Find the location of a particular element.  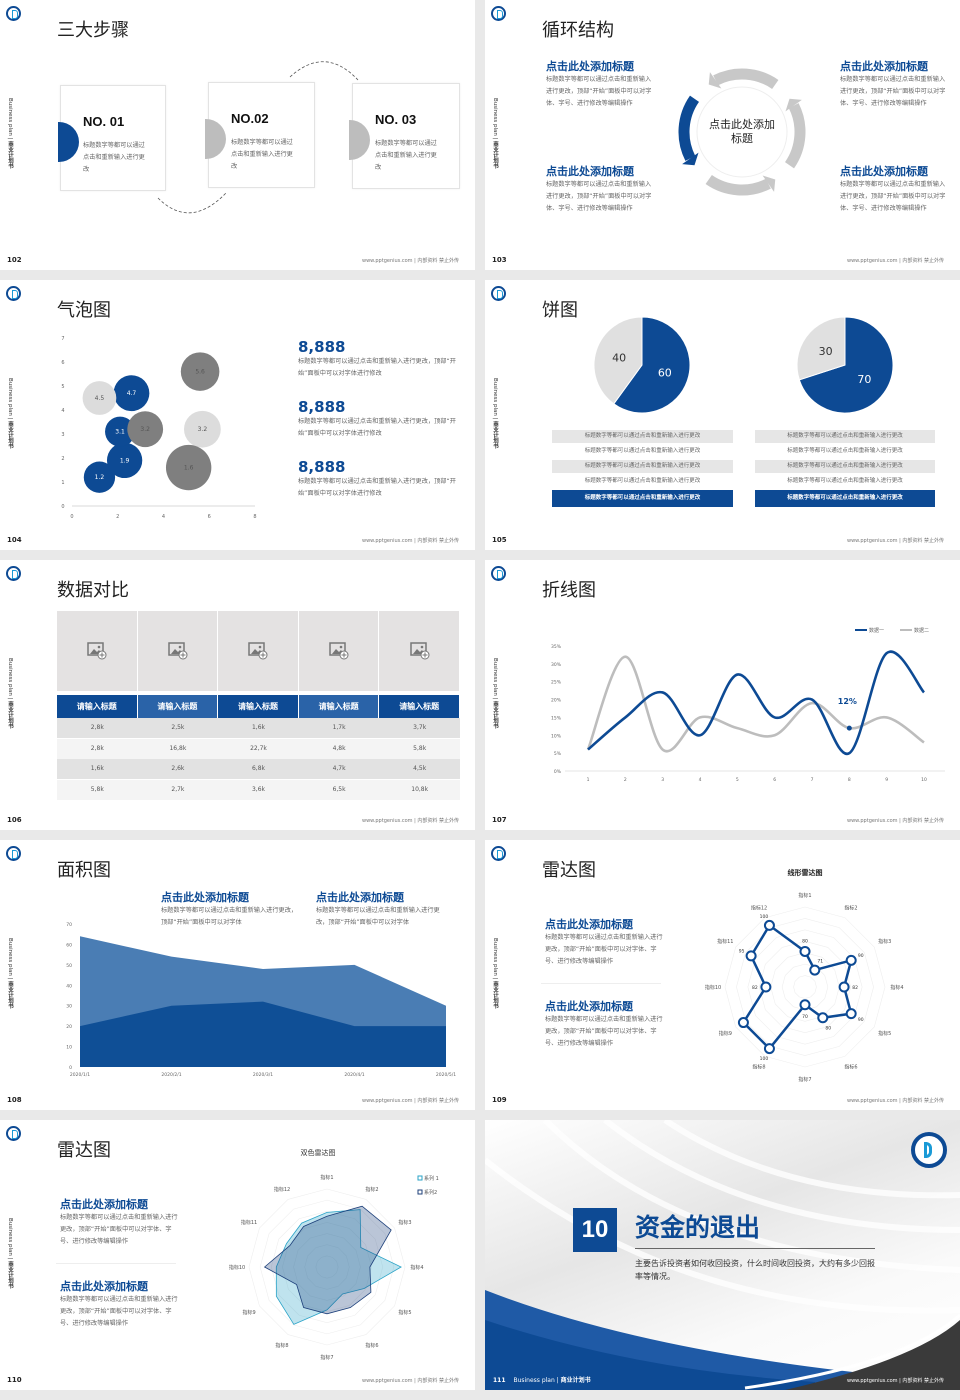

y-tick-label: 60 is located at coordinates (69, 945).